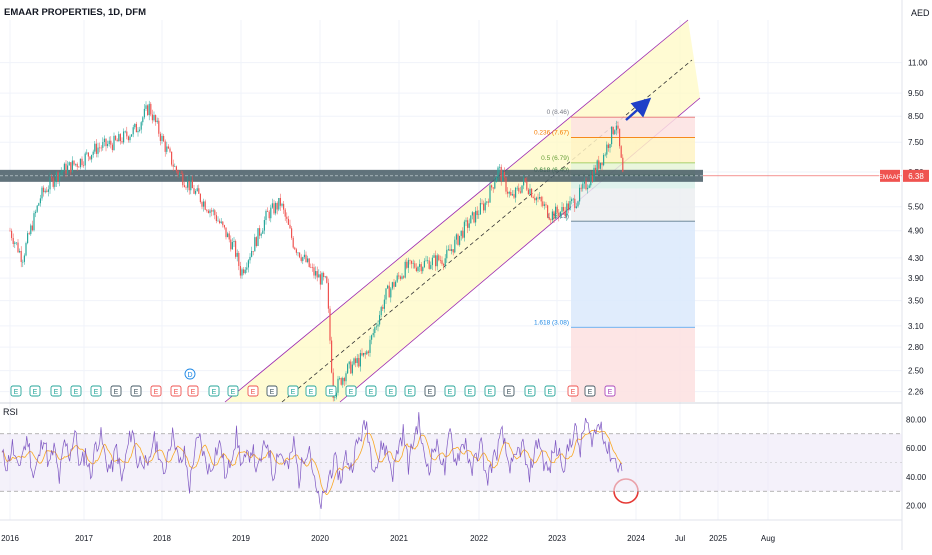 This screenshot has height=555, width=932. Describe the element at coordinates (116, 392) in the screenshot. I see `earnings-marker-5: E` at that location.